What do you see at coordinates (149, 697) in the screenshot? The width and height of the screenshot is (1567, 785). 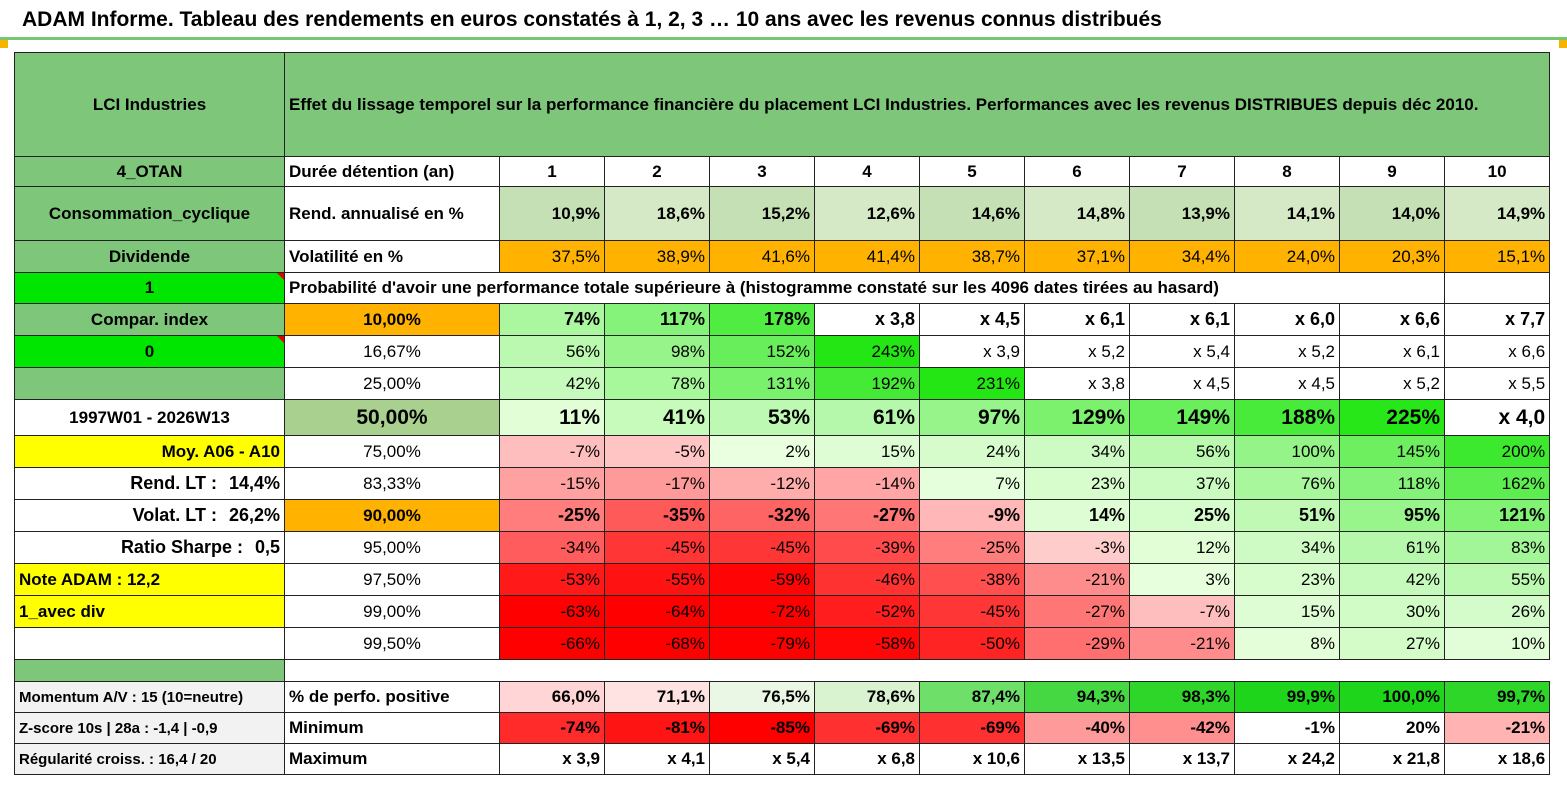 I see `momentum-label: Momentum A/V : 15 (10=neutre)` at bounding box center [149, 697].